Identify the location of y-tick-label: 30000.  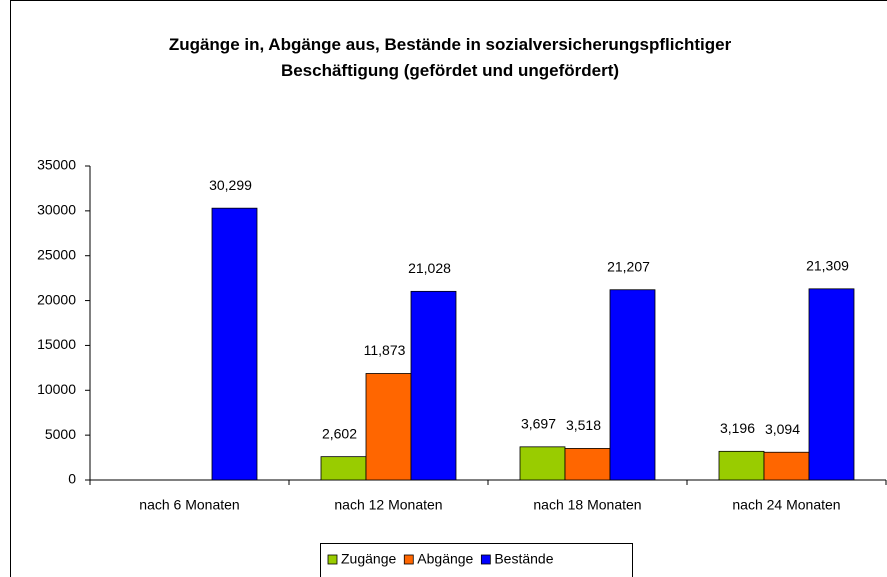
(56, 210).